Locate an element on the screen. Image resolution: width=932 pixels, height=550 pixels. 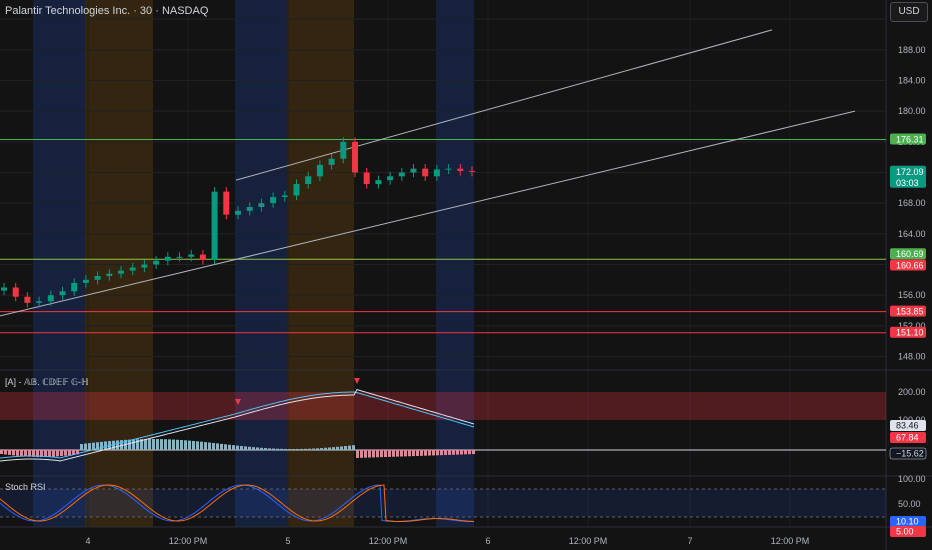
indicator1-badge-label: 67.84 is located at coordinates (907, 438).